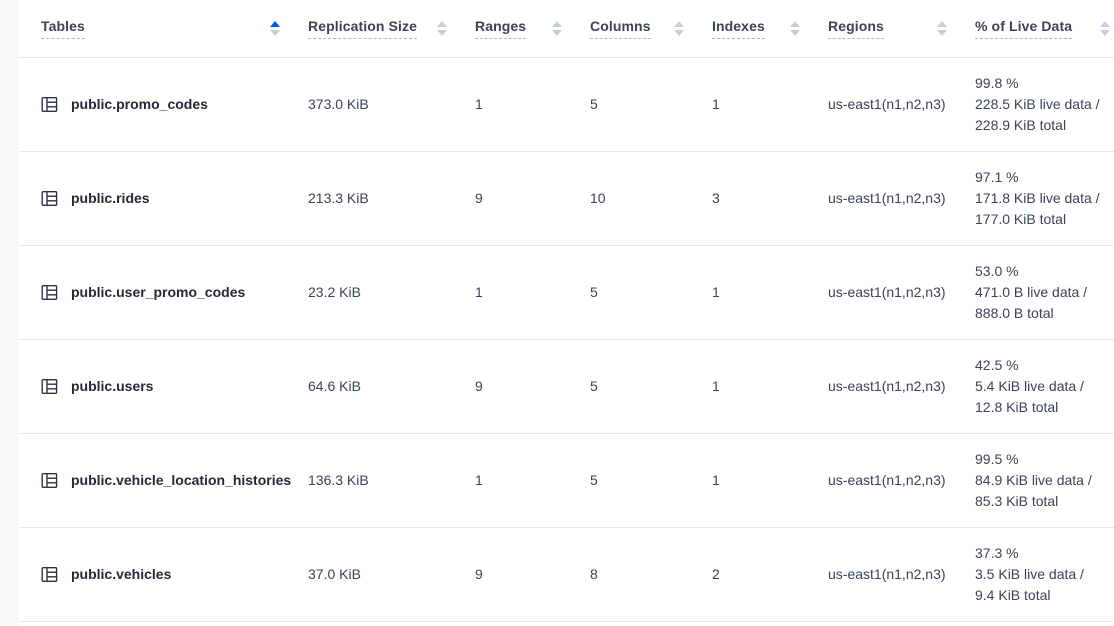 This screenshot has height=626, width=1114. Describe the element at coordinates (1024, 28) in the screenshot. I see `column-header-label: % of Live Data` at that location.